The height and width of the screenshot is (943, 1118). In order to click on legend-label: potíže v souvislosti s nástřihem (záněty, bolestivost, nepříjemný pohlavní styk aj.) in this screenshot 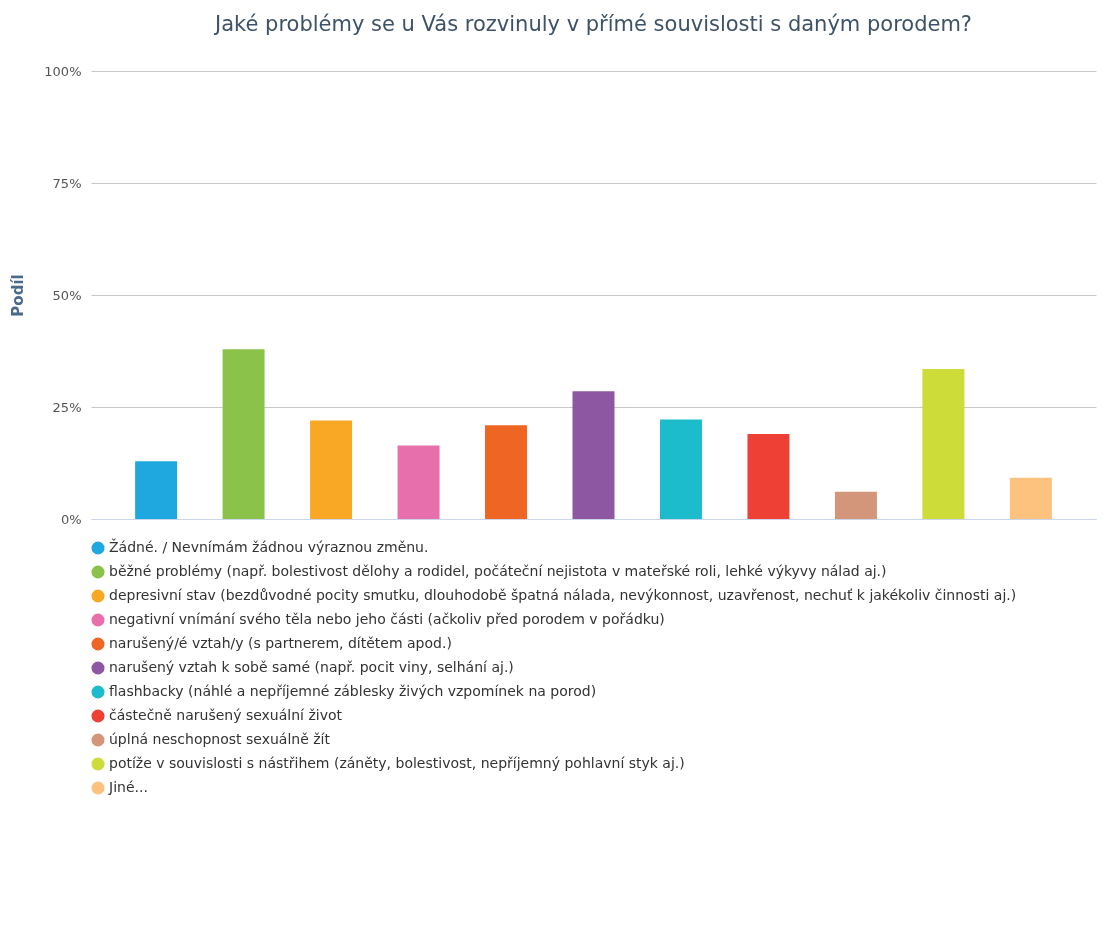, I will do `click(397, 763)`.